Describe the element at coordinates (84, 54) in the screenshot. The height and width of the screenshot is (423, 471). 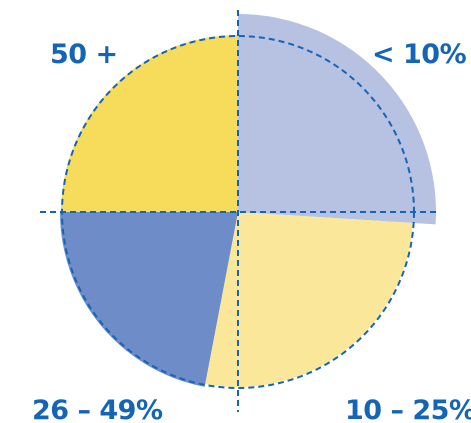
I see `slice-label-50-plus: 50 +` at that location.